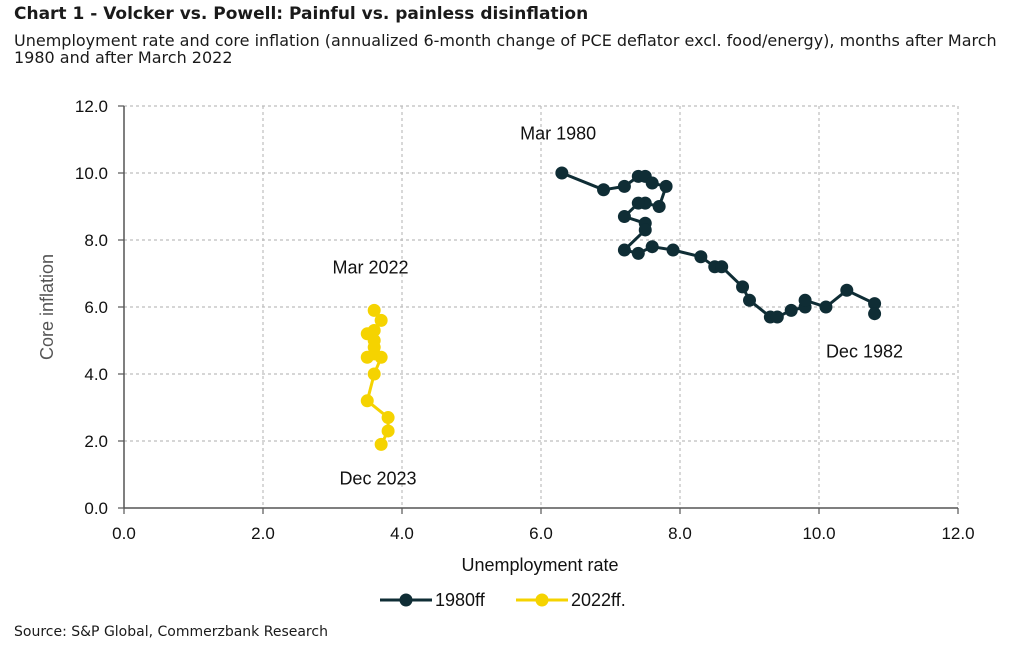 This screenshot has width=1027, height=646. I want to click on annotation-label: Dec 2023, so click(377, 479).